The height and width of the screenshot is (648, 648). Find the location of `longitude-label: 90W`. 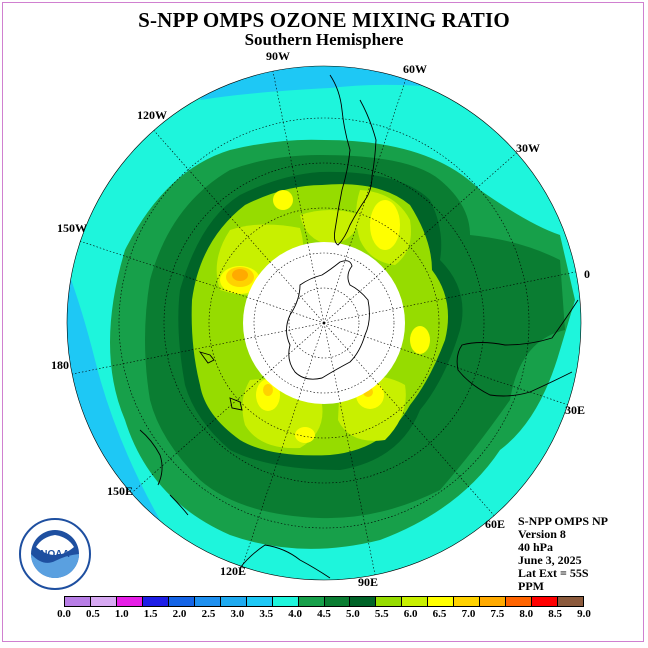

longitude-label: 90W is located at coordinates (278, 56).